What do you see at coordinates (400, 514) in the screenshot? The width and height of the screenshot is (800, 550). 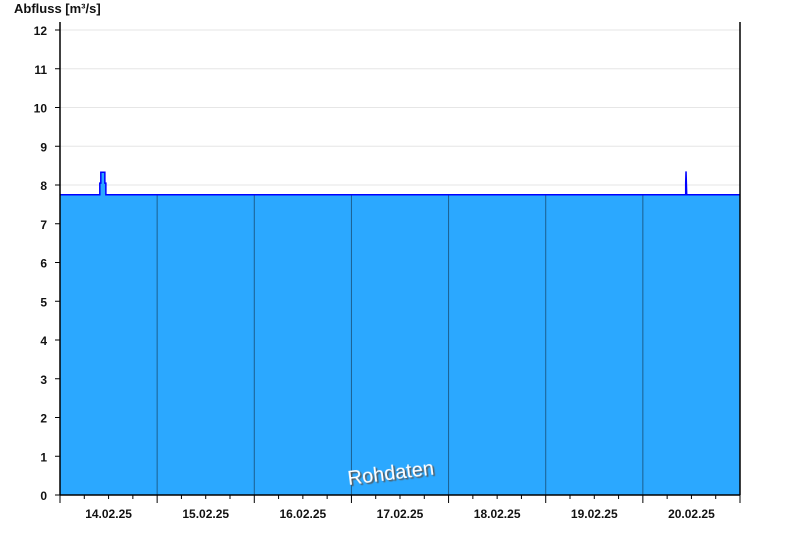 I see `x-tick-label: 17.02.25` at bounding box center [400, 514].